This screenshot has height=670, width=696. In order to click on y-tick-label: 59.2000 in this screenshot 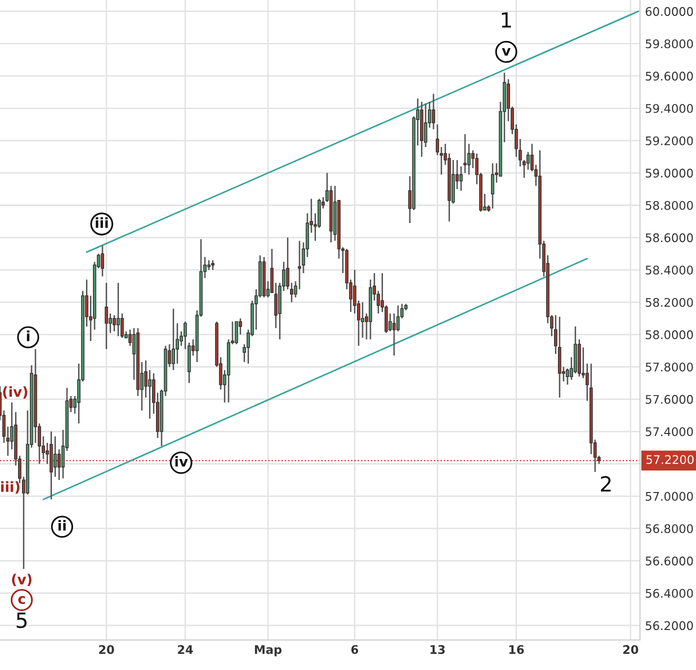, I will do `click(669, 141)`.